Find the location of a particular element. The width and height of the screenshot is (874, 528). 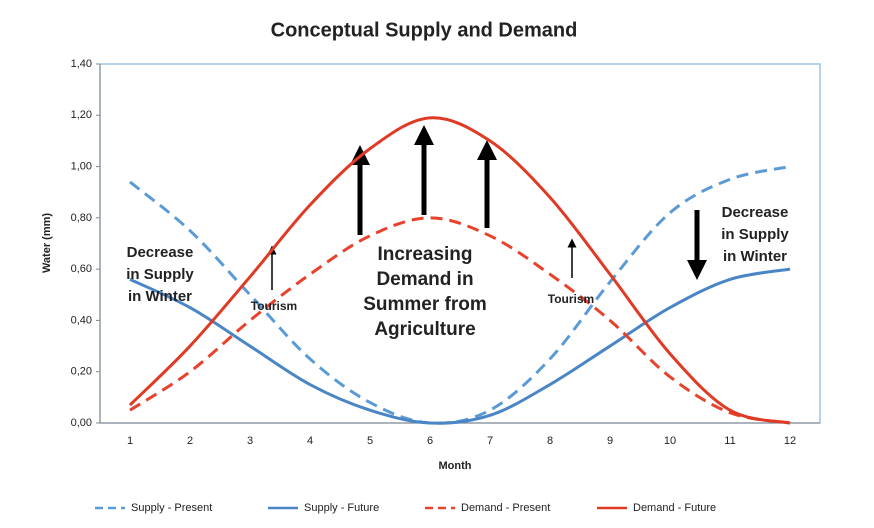

x-tick-label: 4 is located at coordinates (310, 441).